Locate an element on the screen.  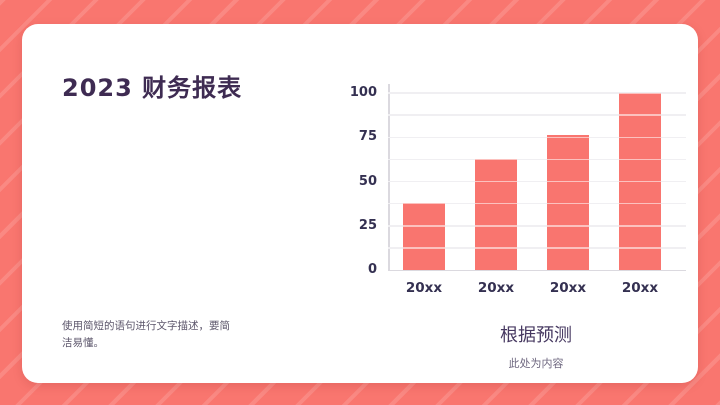
y-axis: 0 25 50 75 100 is located at coordinates (360, 181).